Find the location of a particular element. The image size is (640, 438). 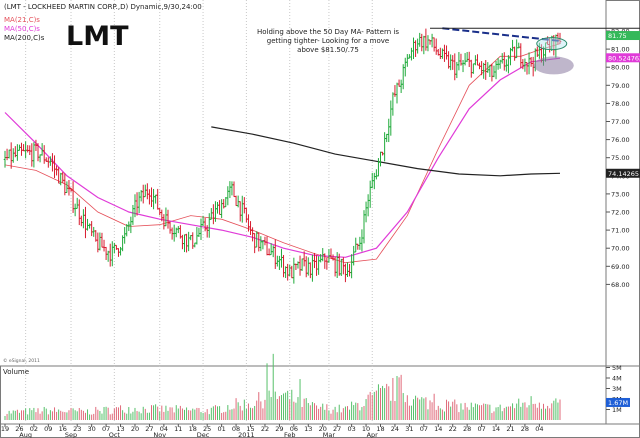

price-badge-label: 80.524762 is located at coordinates (624, 58).